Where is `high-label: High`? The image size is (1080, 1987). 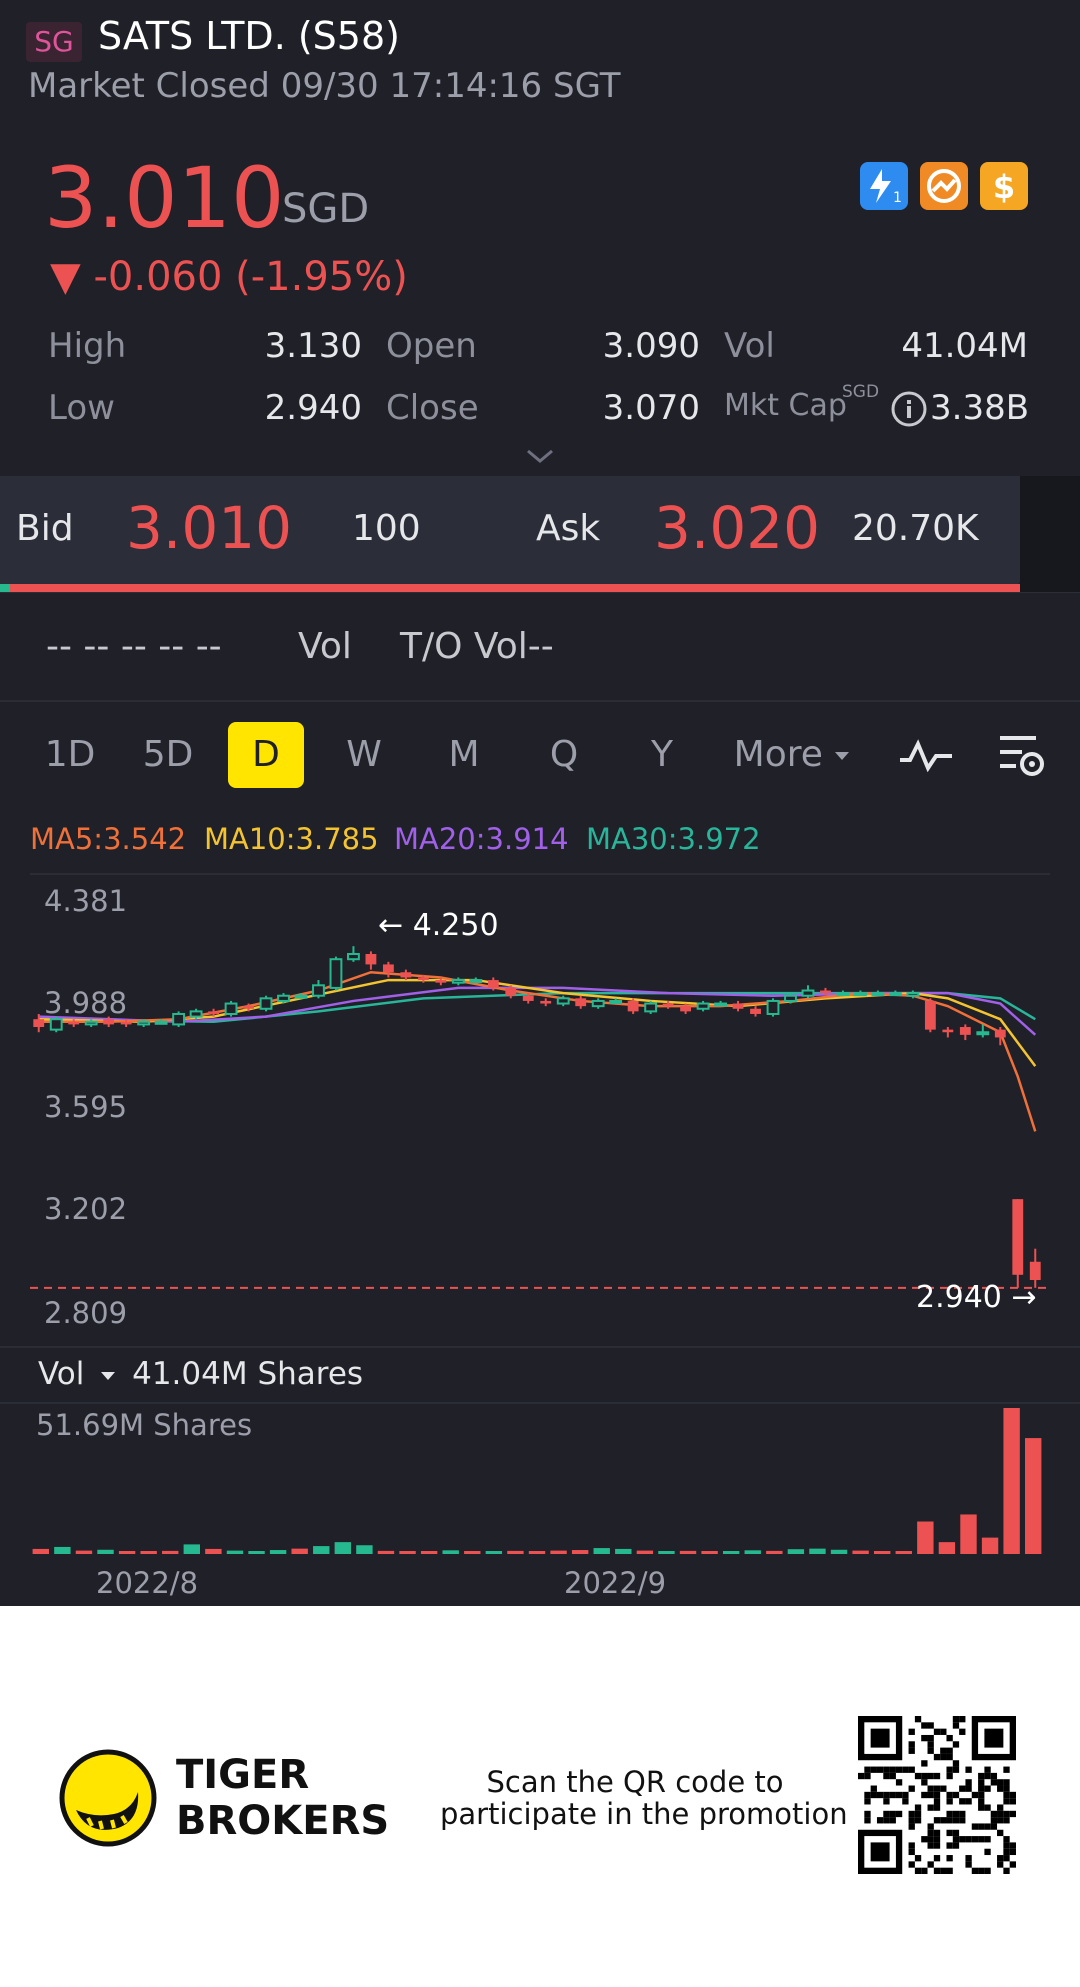 high-label: High is located at coordinates (87, 346).